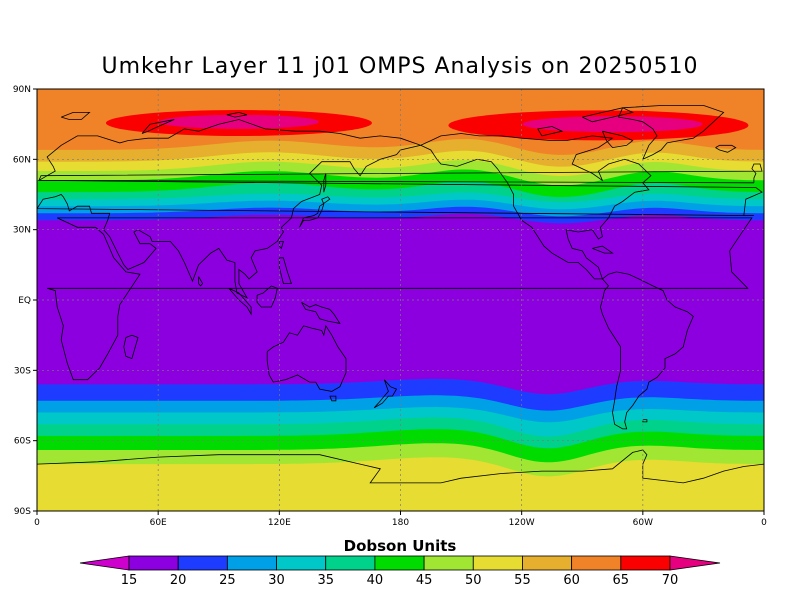  What do you see at coordinates (400, 546) in the screenshot?
I see `colorbar-title: Dobson Units` at bounding box center [400, 546].